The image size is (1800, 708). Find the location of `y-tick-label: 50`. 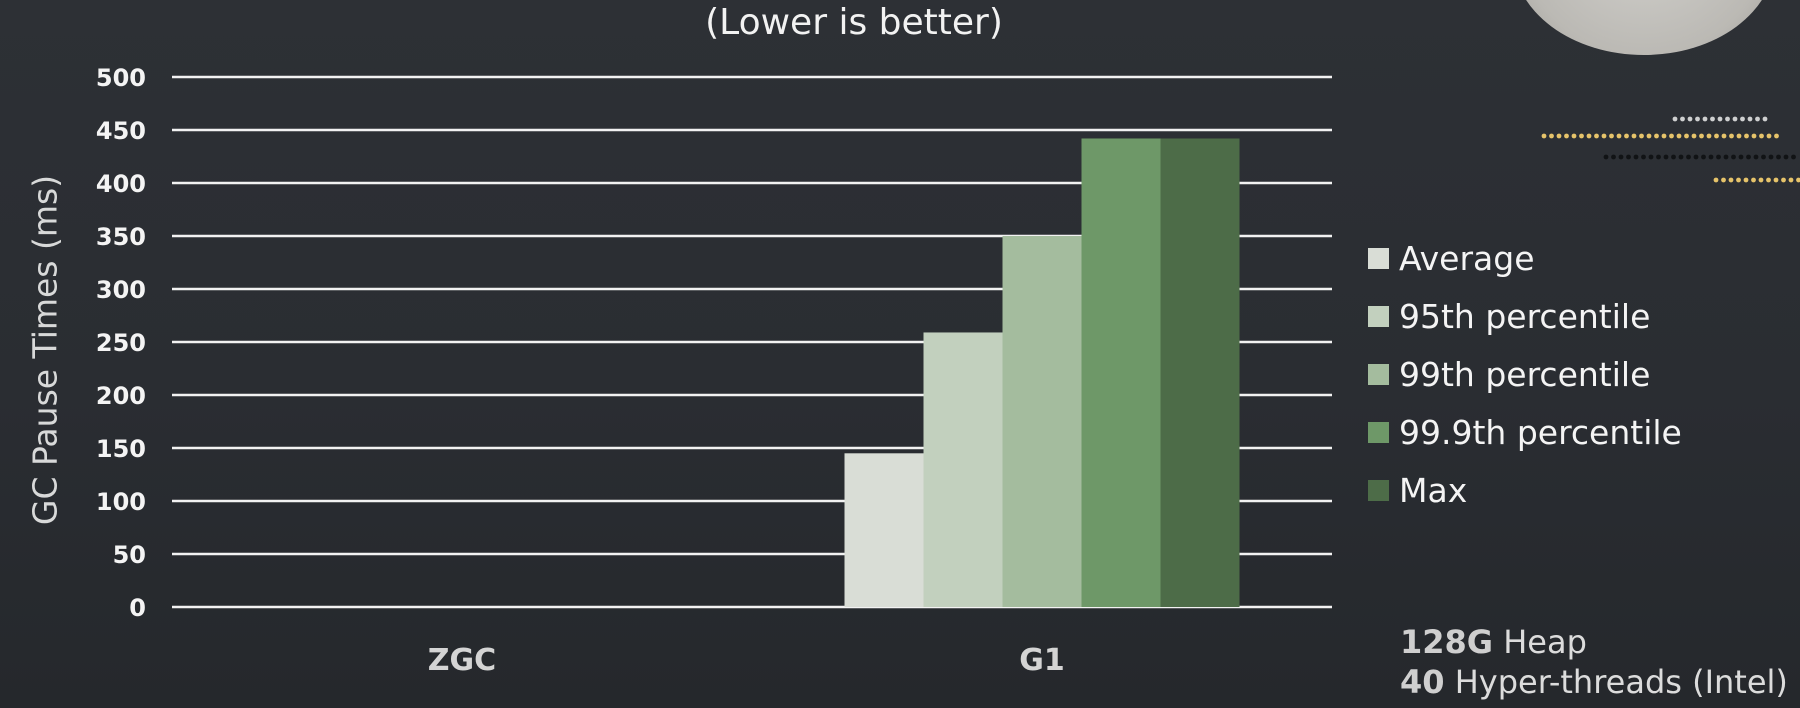

y-tick-label: 50 is located at coordinates (129, 555).